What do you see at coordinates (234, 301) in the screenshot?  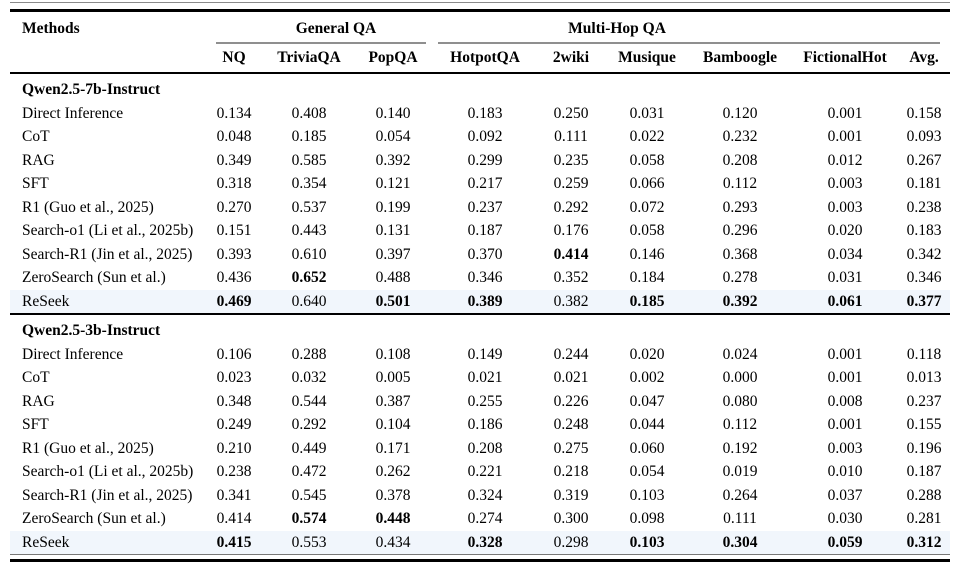 I see `metric-cell-nq: 0.469` at bounding box center [234, 301].